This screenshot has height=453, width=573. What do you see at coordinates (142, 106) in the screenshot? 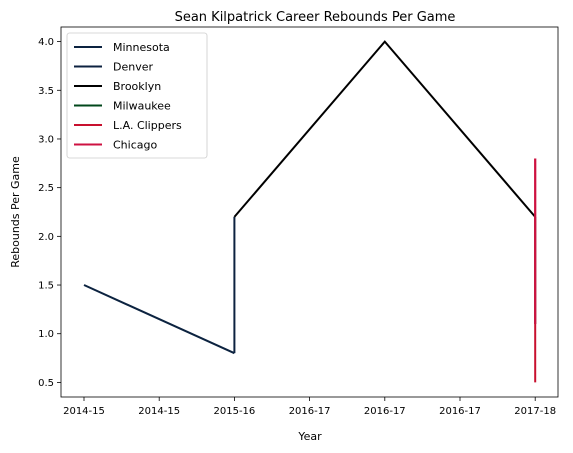
I see `legend-label-milwaukee: Milwaukee` at bounding box center [142, 106].